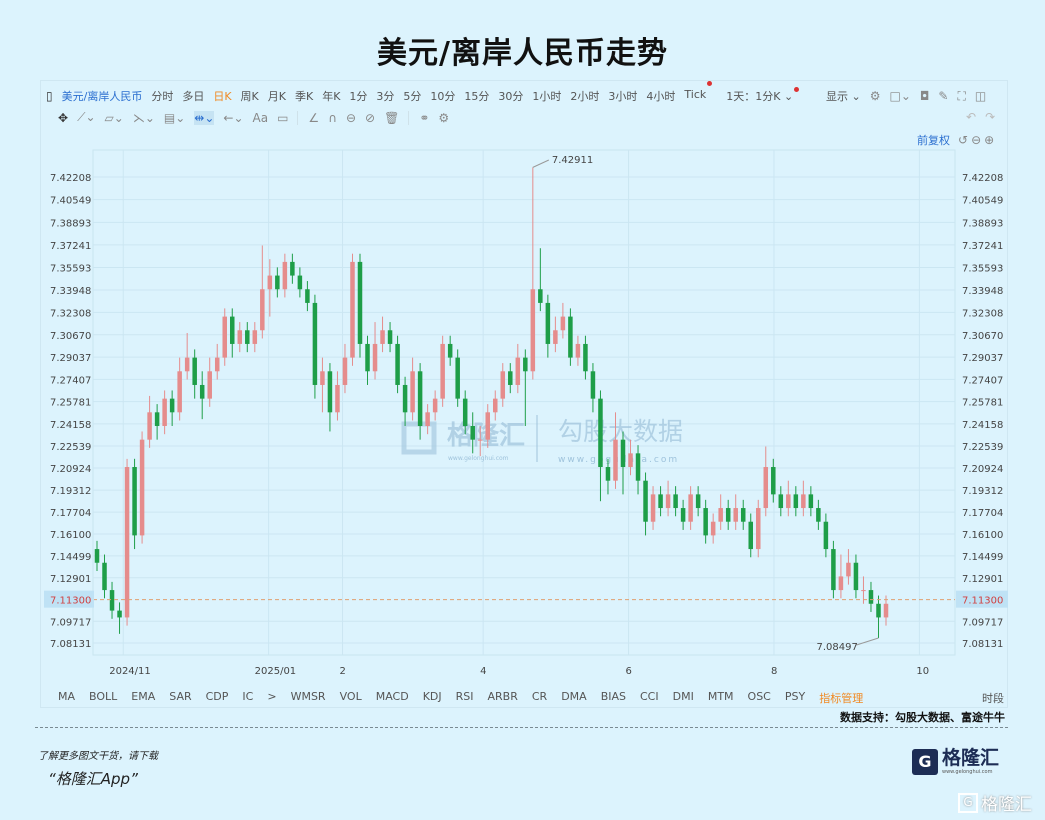 The height and width of the screenshot is (820, 1045). What do you see at coordinates (392, 696) in the screenshot?
I see `indicator-tab: MACD` at bounding box center [392, 696].